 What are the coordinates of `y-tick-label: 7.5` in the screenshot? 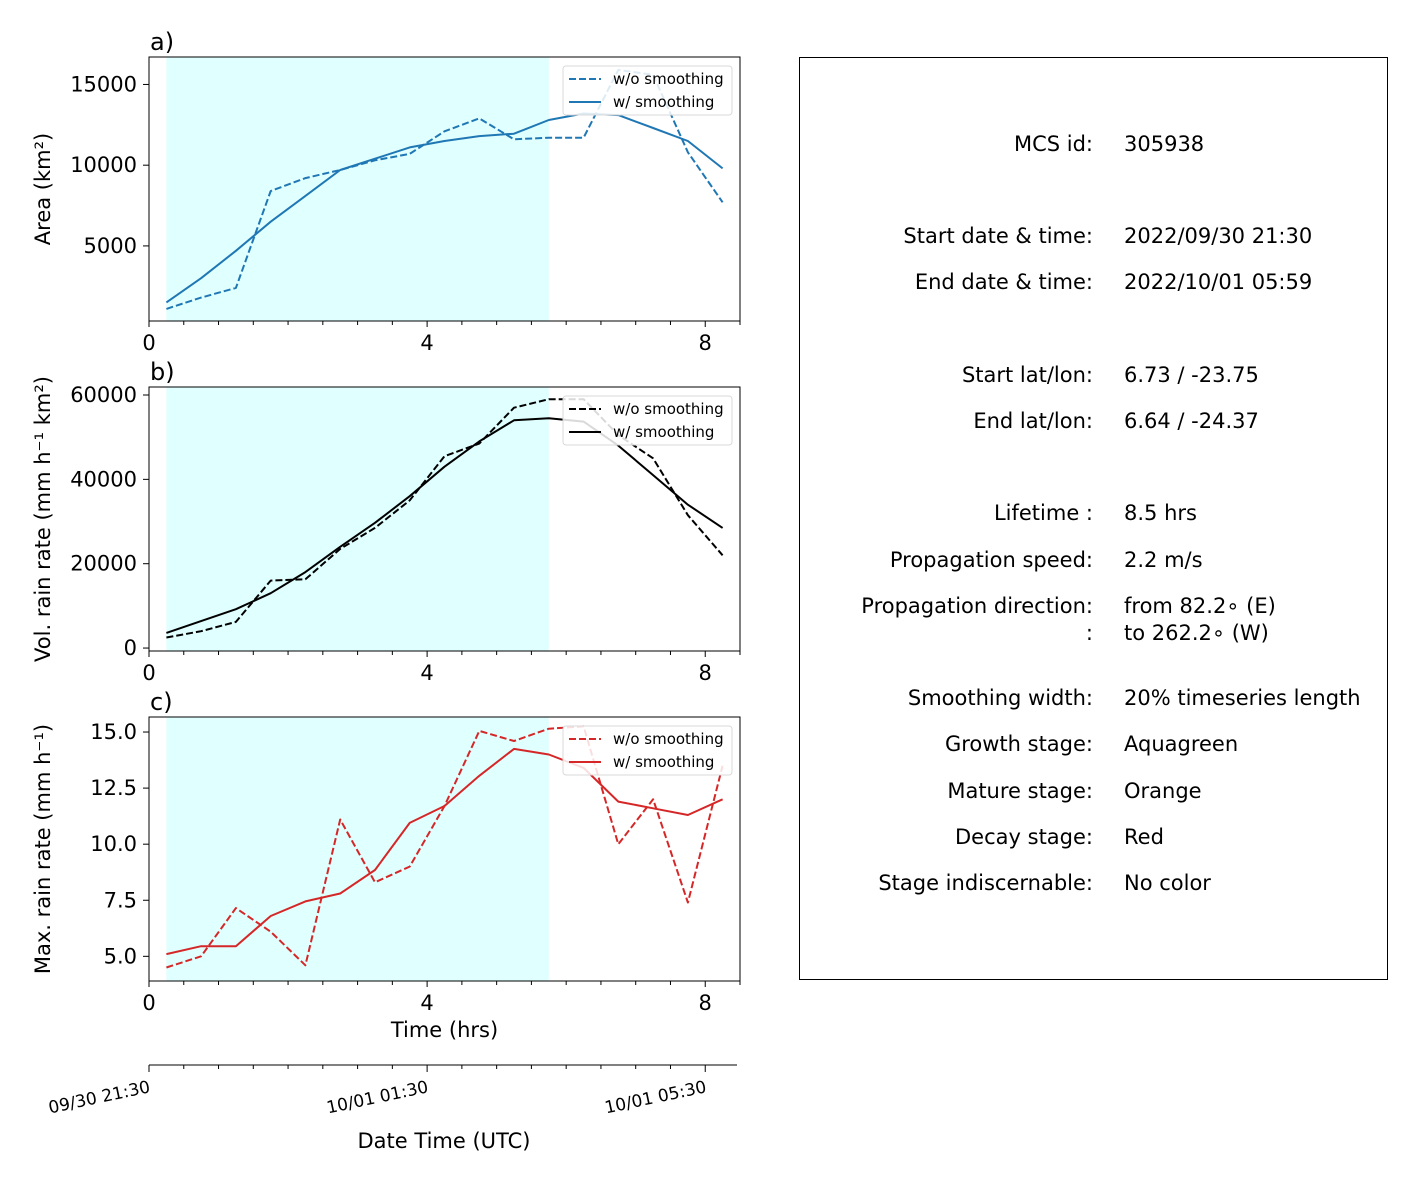 It's located at (120, 900).